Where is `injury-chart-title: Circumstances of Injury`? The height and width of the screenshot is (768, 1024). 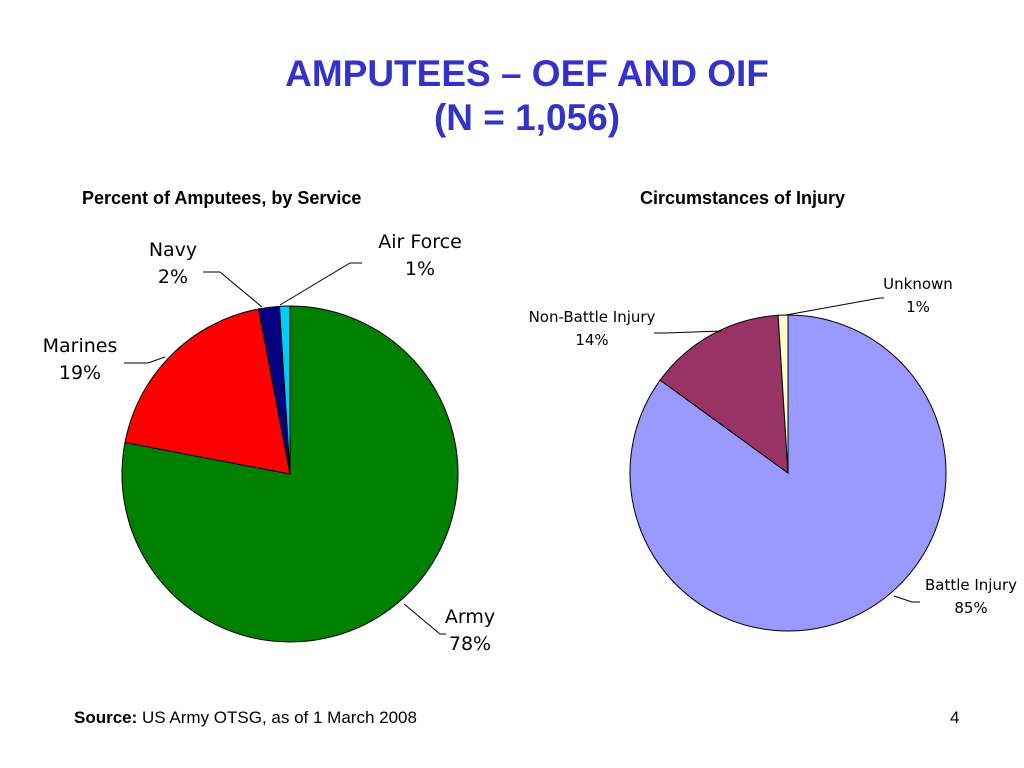
injury-chart-title: Circumstances of Injury is located at coordinates (743, 198).